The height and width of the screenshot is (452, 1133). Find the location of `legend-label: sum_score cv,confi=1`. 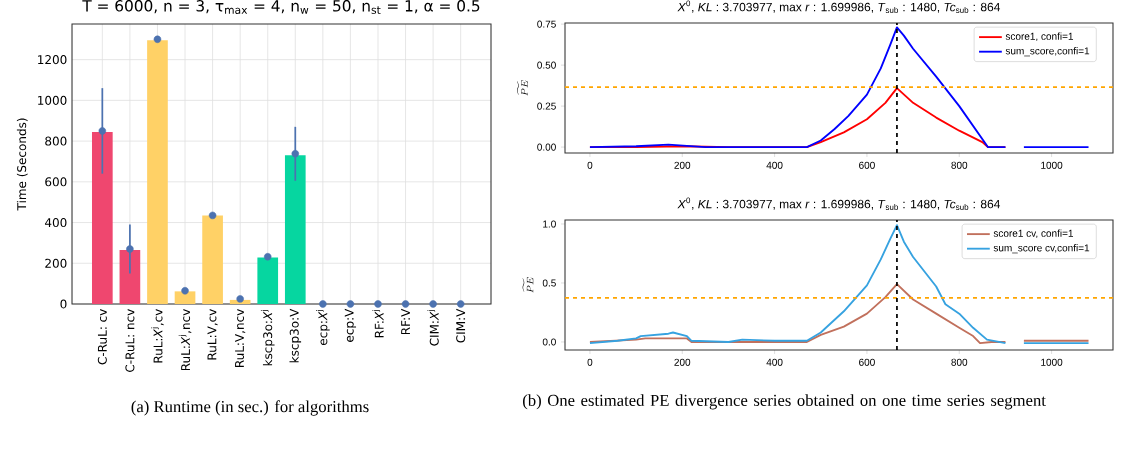

legend-label: sum_score cv,confi=1 is located at coordinates (1041, 249).